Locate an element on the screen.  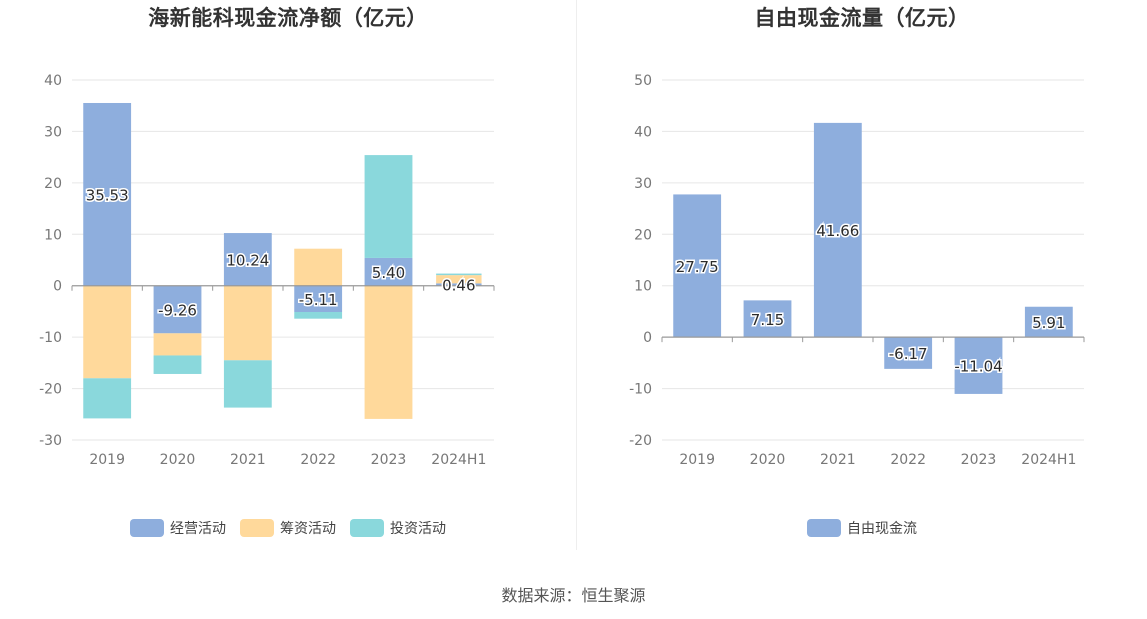
data-label: -9.26 is located at coordinates (177, 311).